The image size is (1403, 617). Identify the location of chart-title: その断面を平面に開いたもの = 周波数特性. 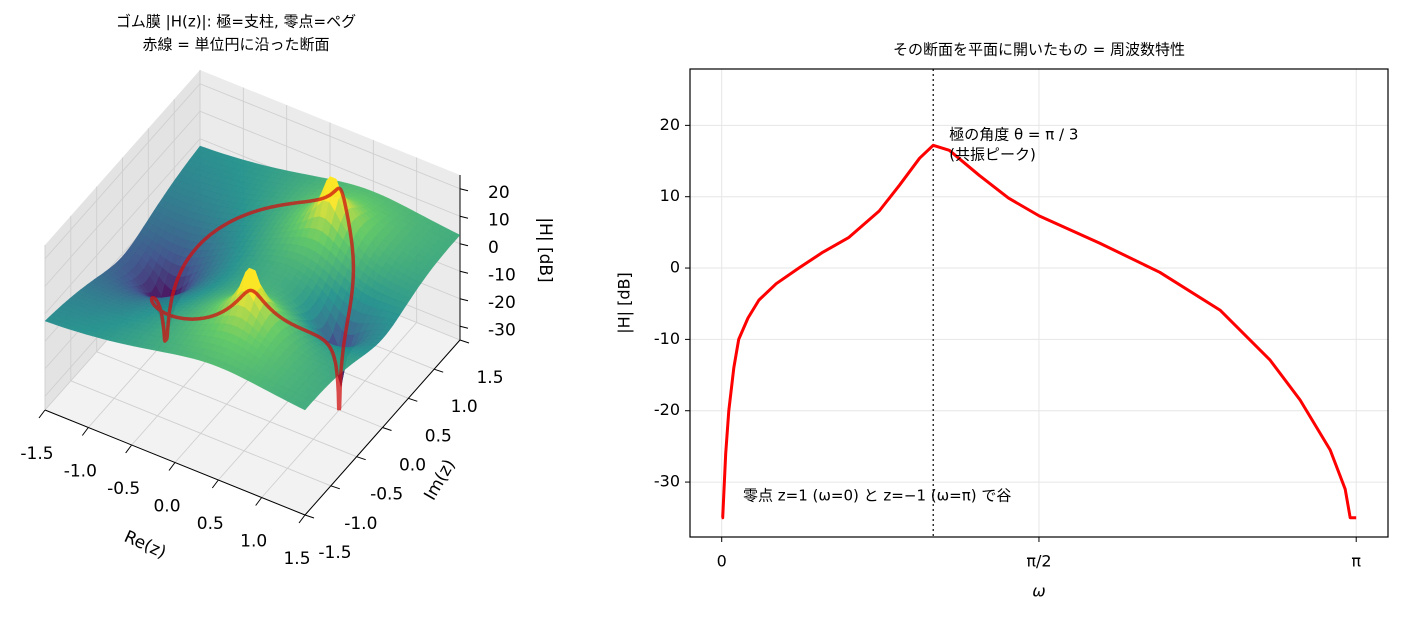
(1039, 50).